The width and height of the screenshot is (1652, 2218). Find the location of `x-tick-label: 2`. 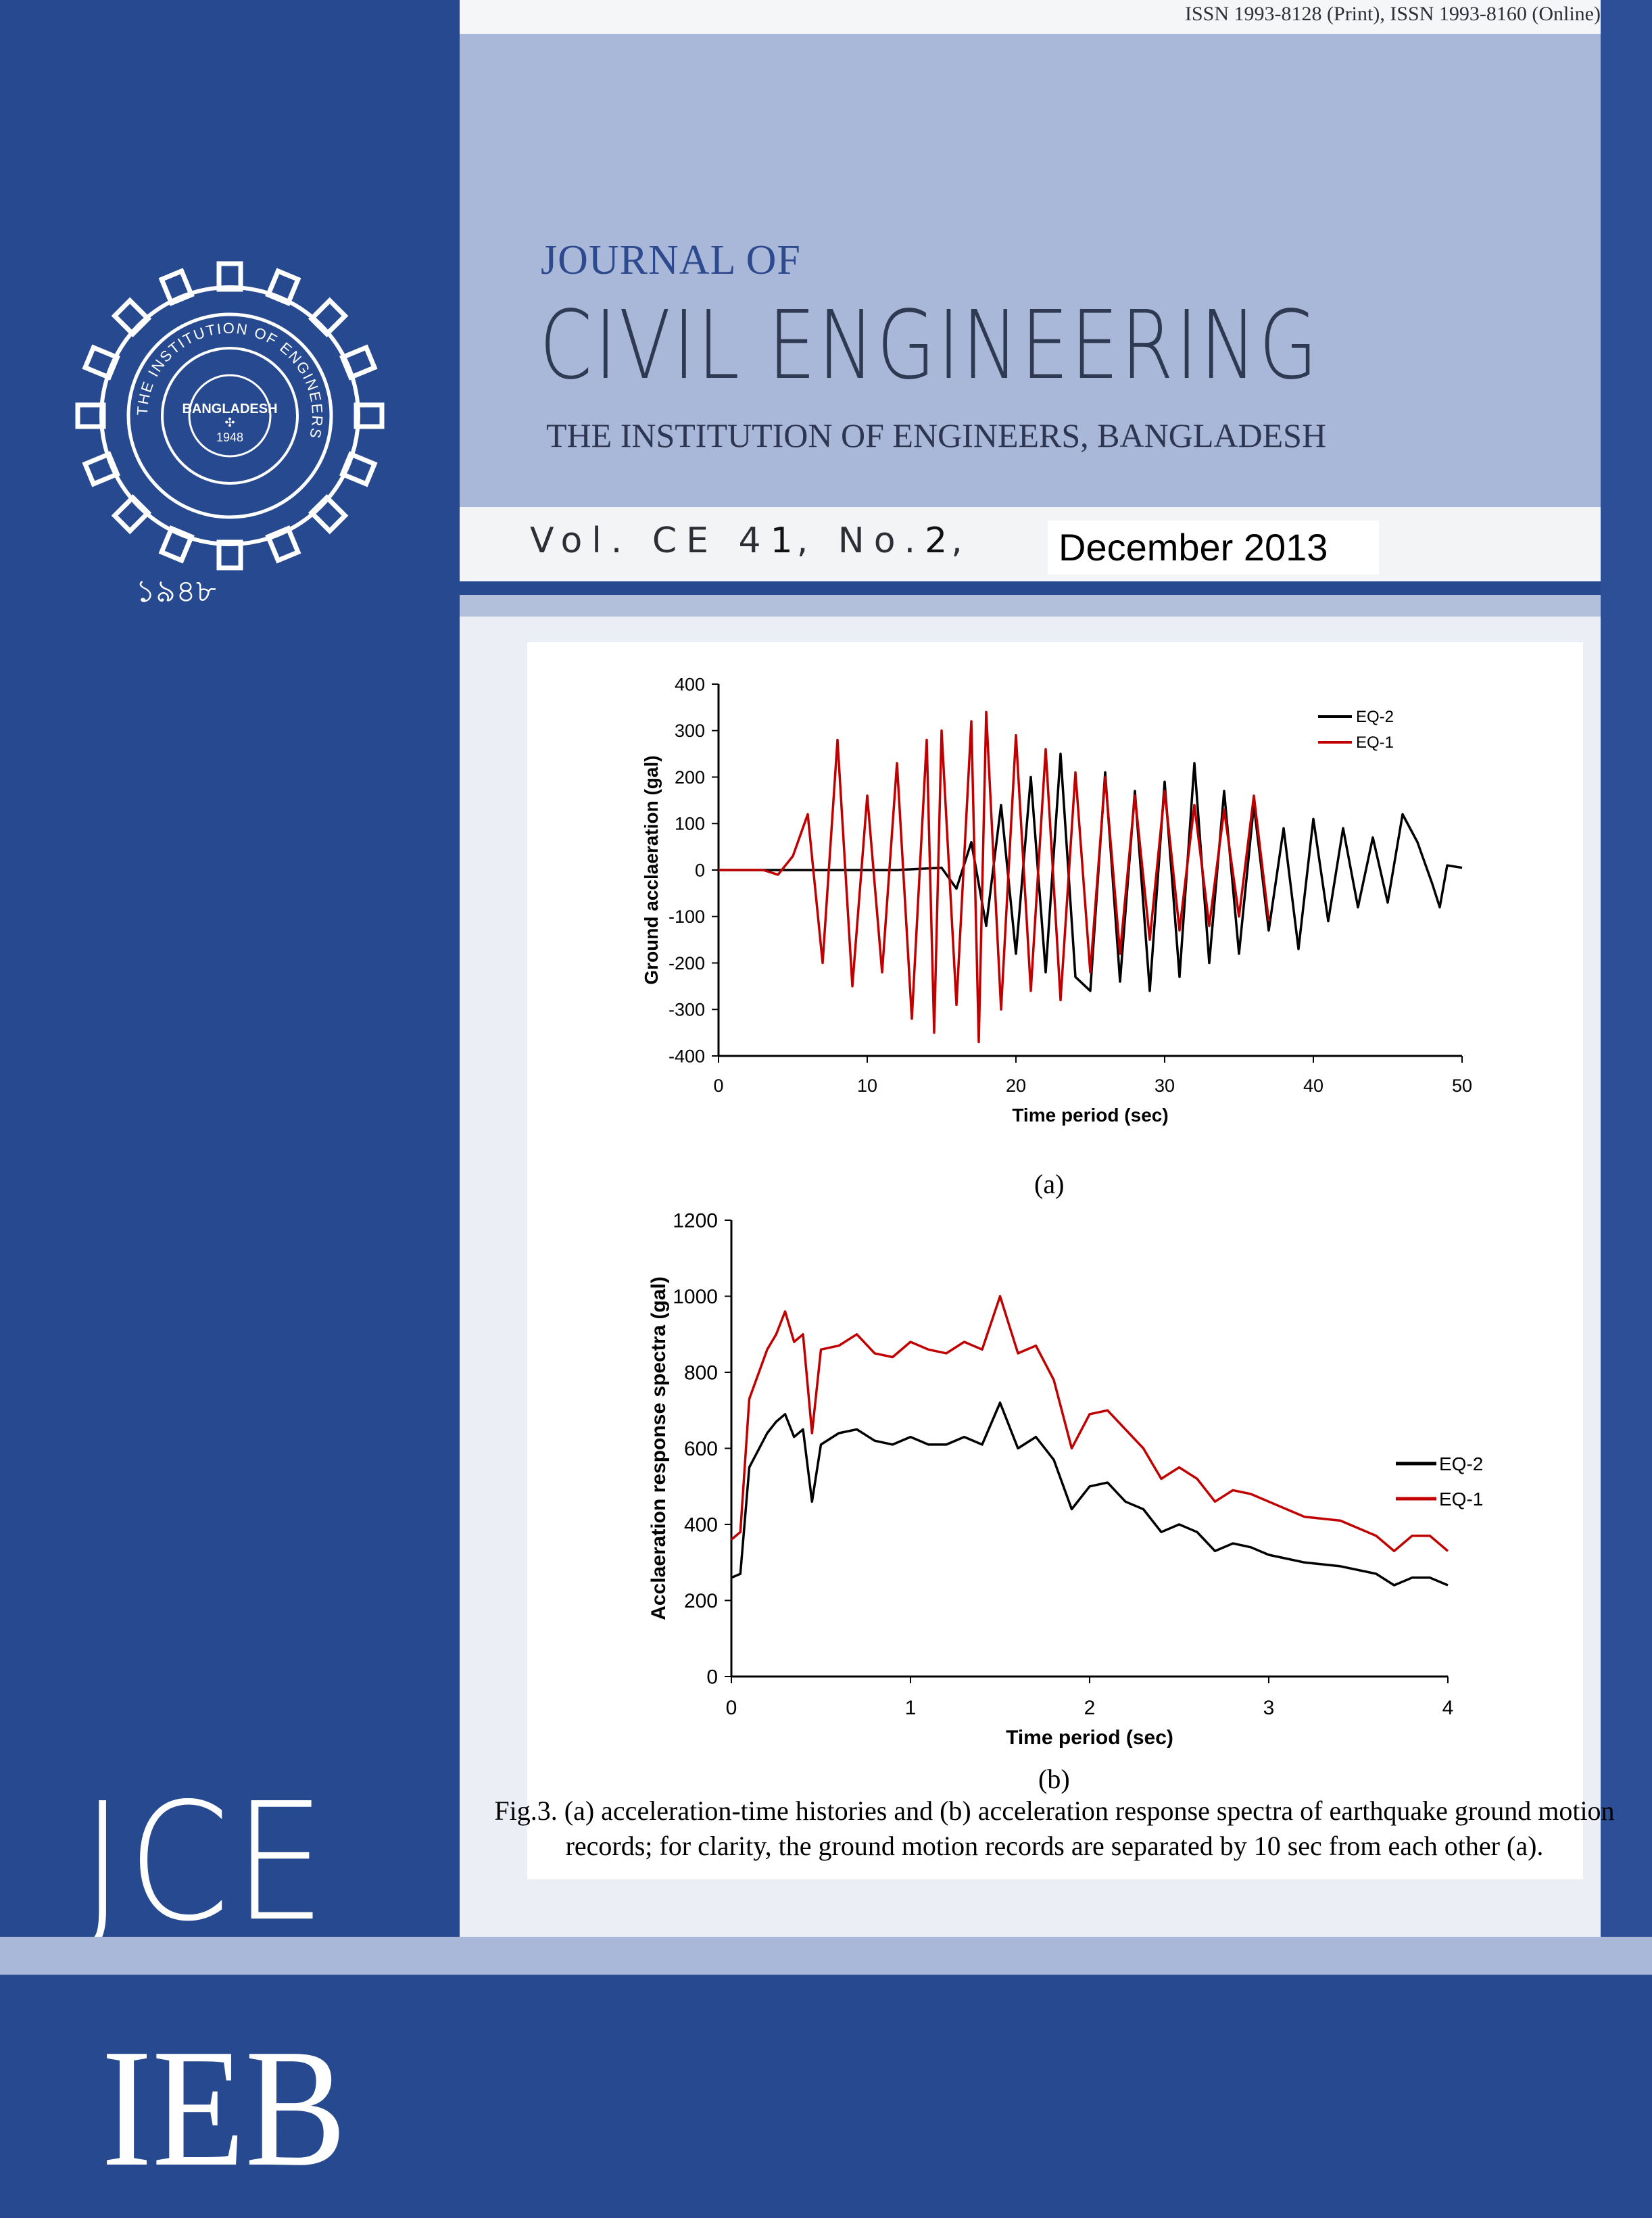

x-tick-label: 2 is located at coordinates (1090, 1708).